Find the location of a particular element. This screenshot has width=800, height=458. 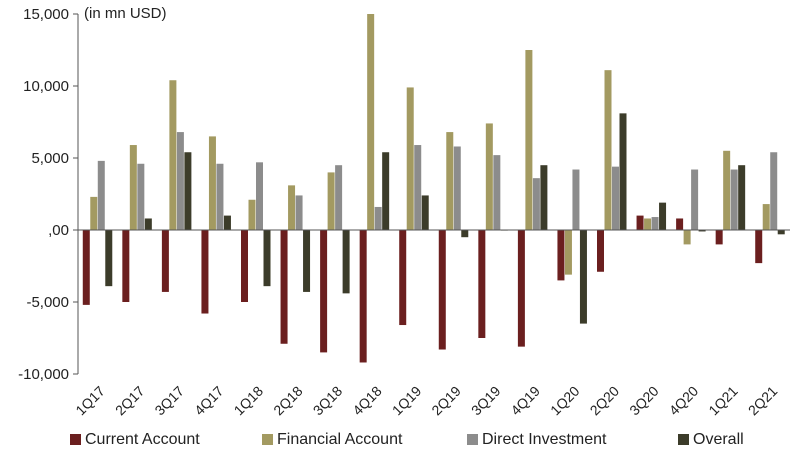

y-tick-label: ,00 is located at coordinates (58, 230).